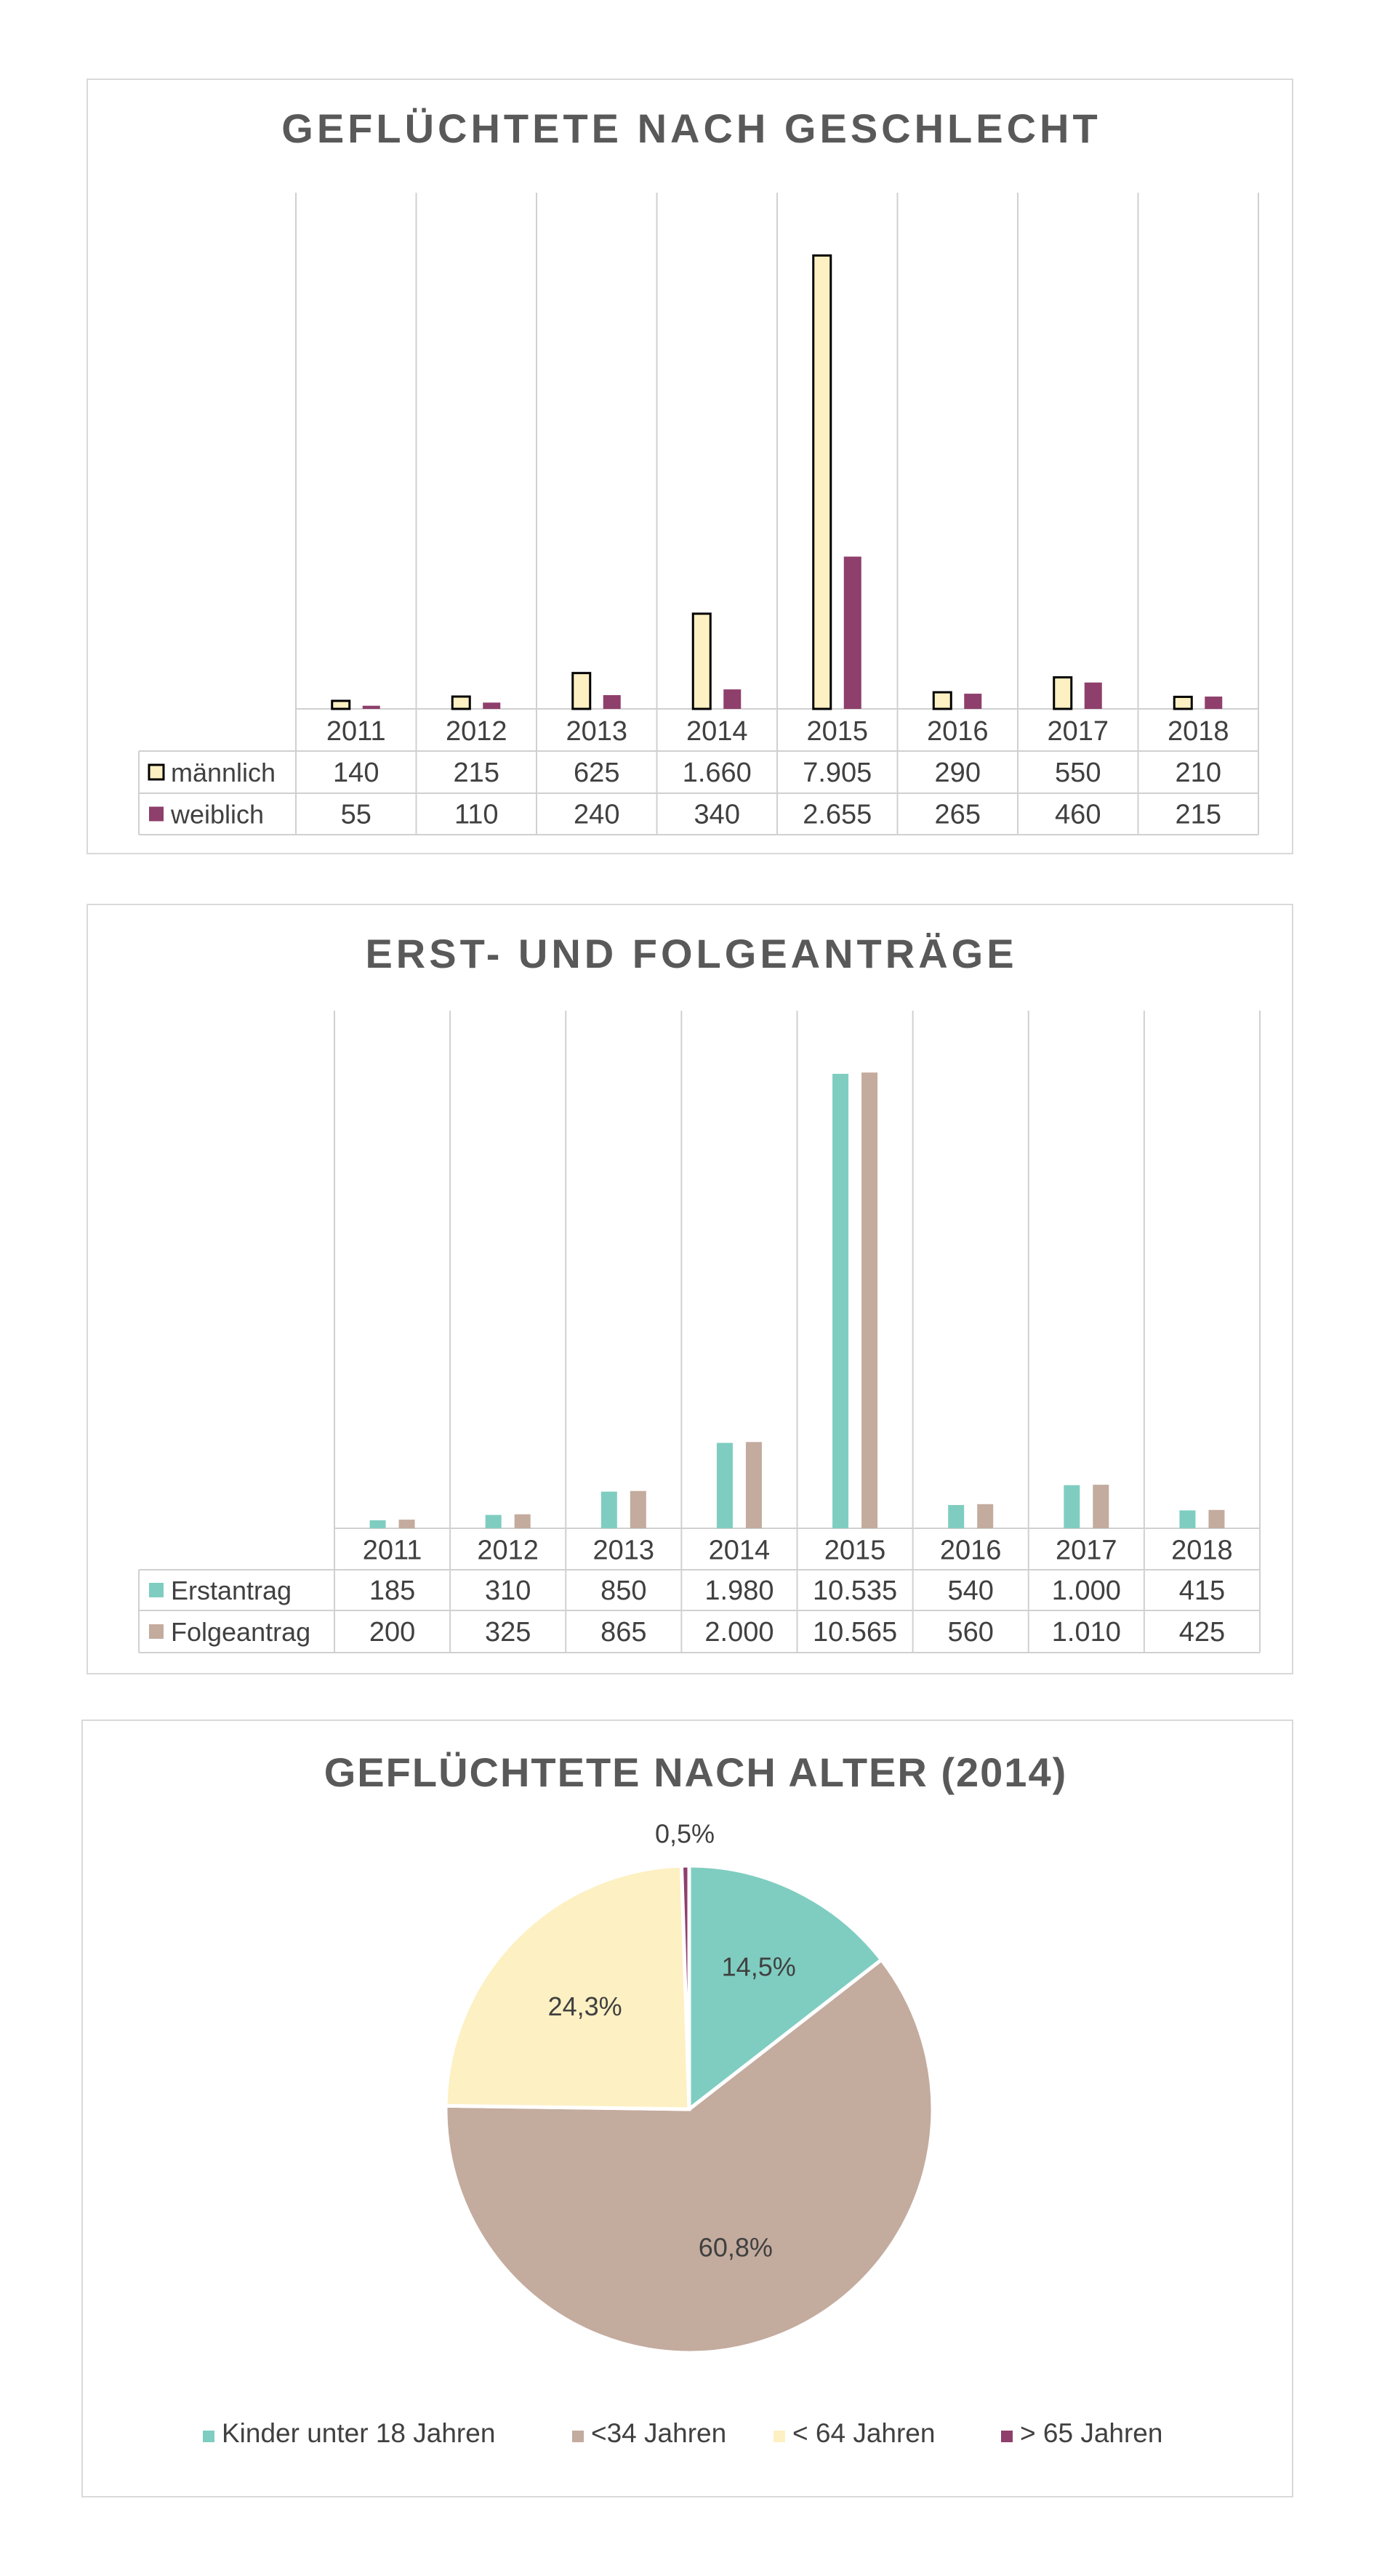 Image resolution: width=1374 pixels, height=2576 pixels. What do you see at coordinates (356, 815) in the screenshot?
I see `data-label: 55` at bounding box center [356, 815].